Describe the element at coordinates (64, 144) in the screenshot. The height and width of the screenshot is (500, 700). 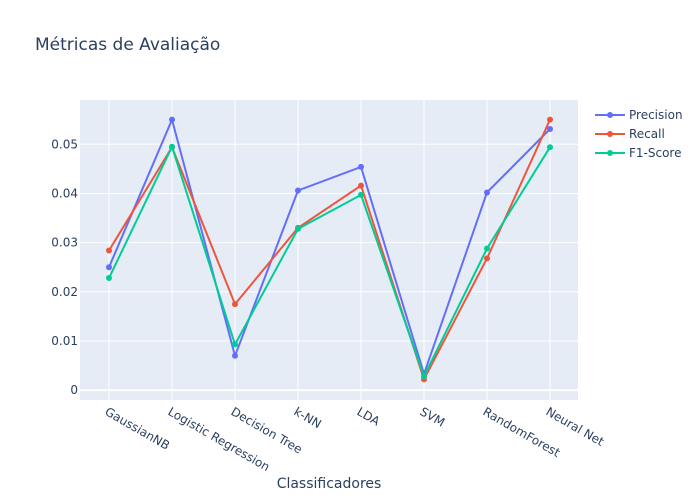
I see `y-tick-label: 0.05` at that location.